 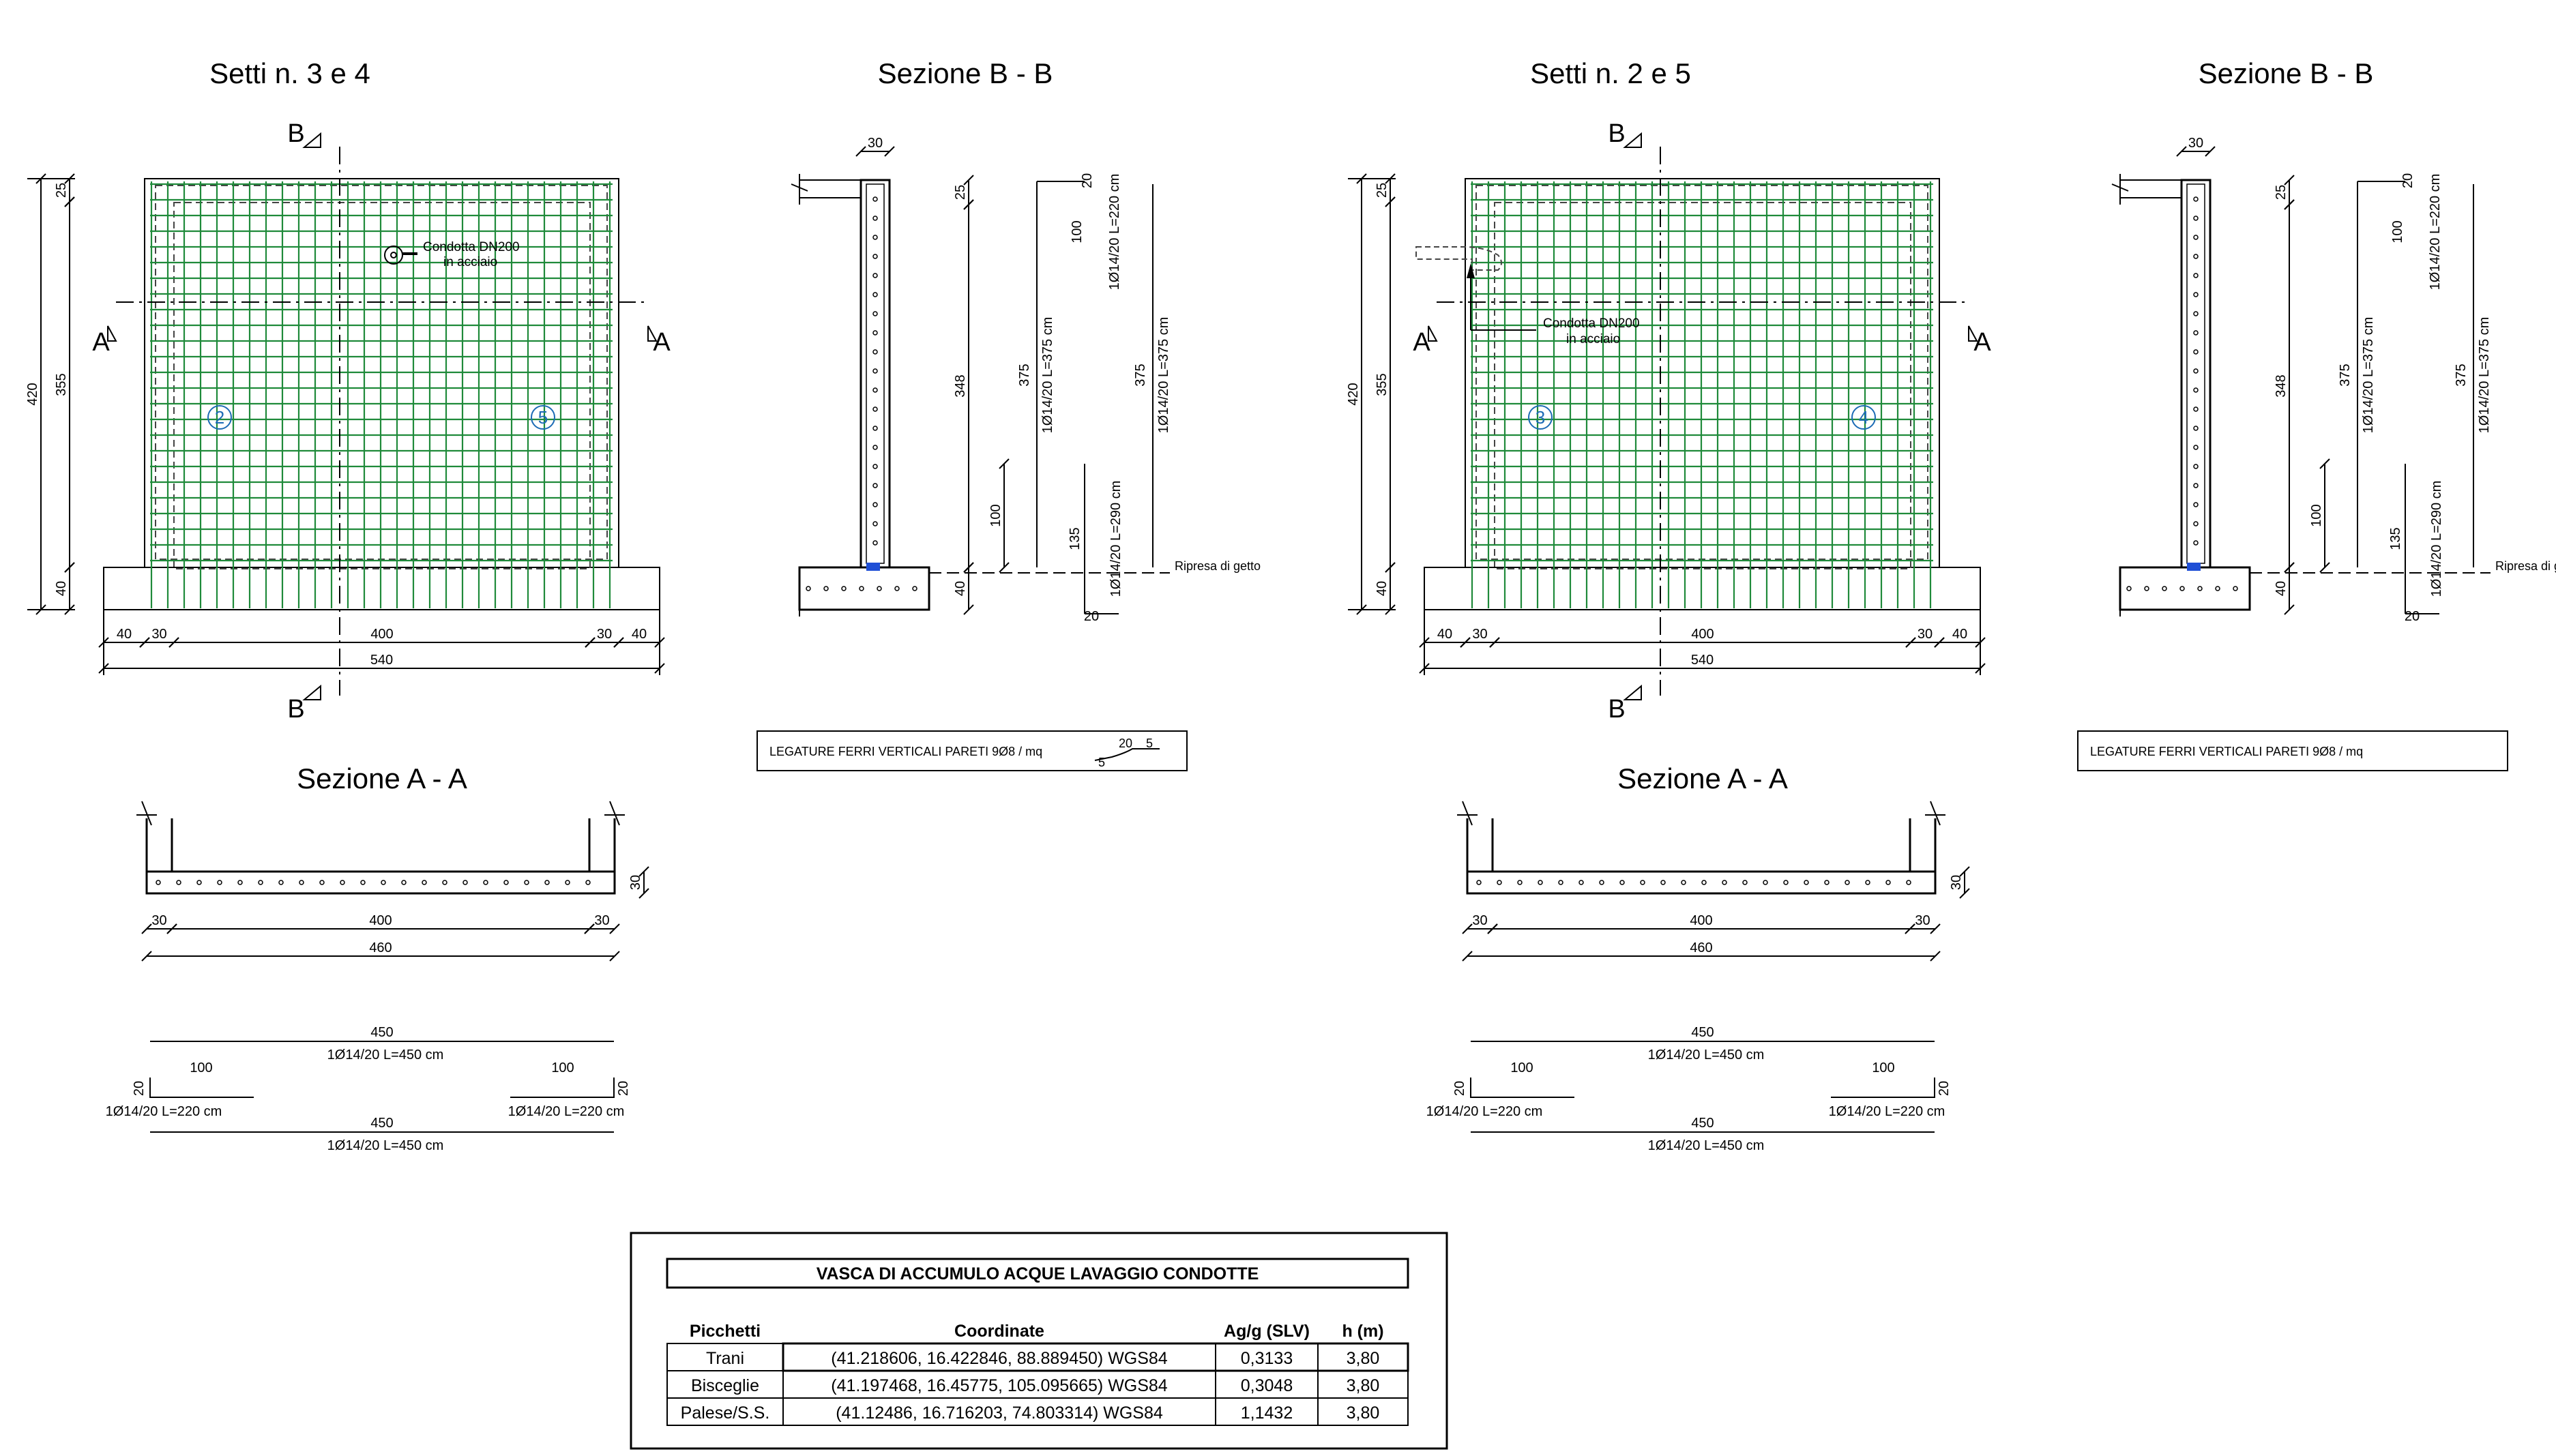 I want to click on aa-slab, so click(x=380, y=882).